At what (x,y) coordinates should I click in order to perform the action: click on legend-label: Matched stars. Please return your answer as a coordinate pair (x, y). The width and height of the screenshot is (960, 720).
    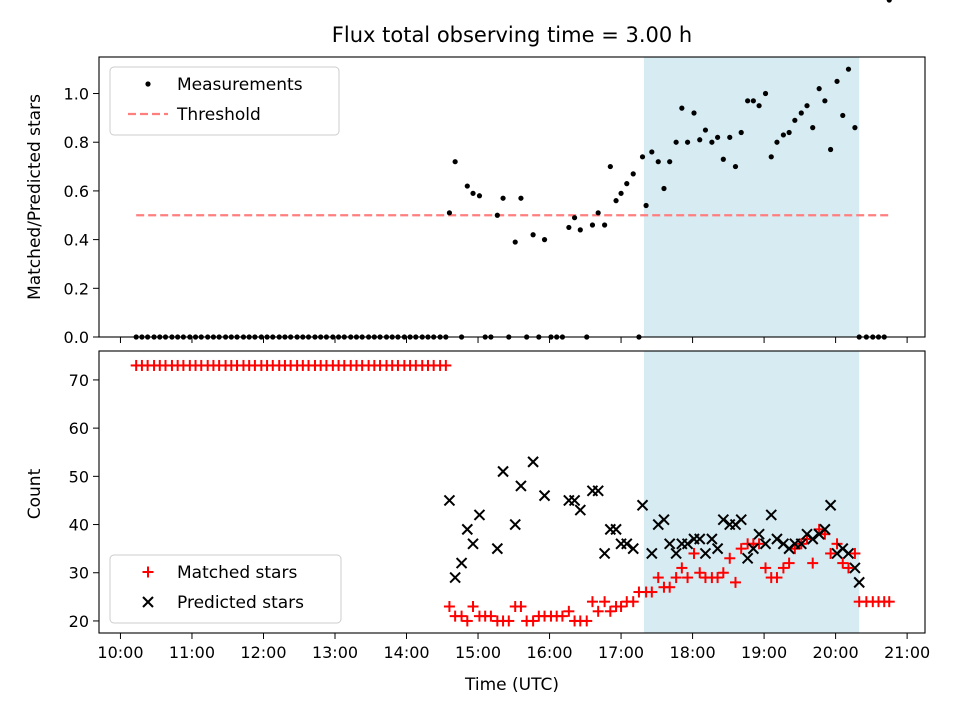
    Looking at the image, I should click on (237, 573).